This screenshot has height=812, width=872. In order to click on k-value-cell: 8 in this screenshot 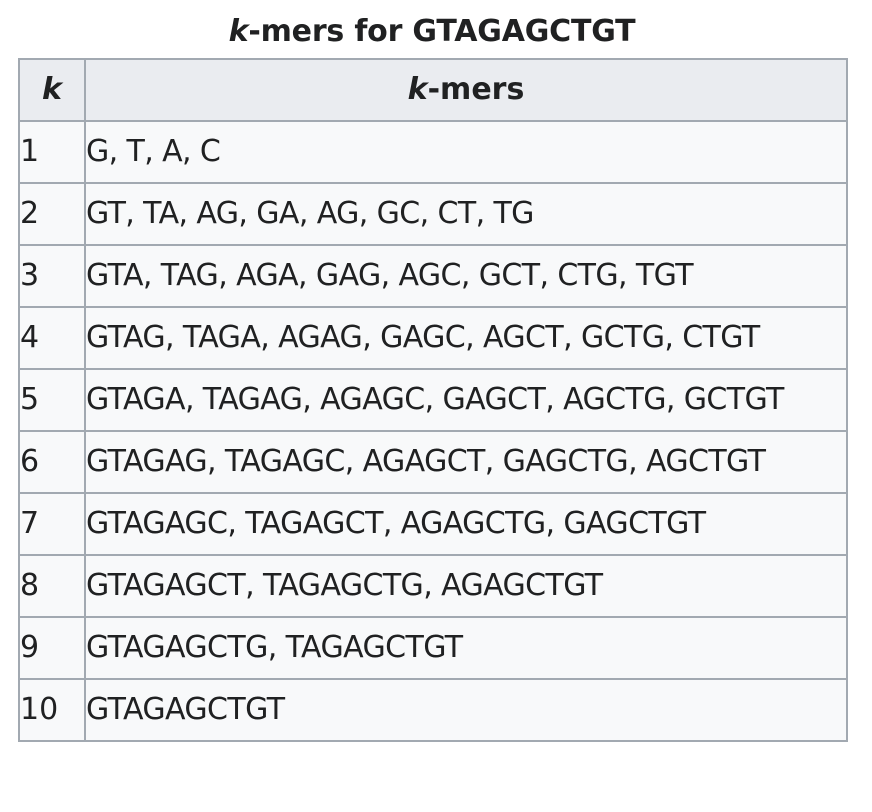, I will do `click(52, 586)`.